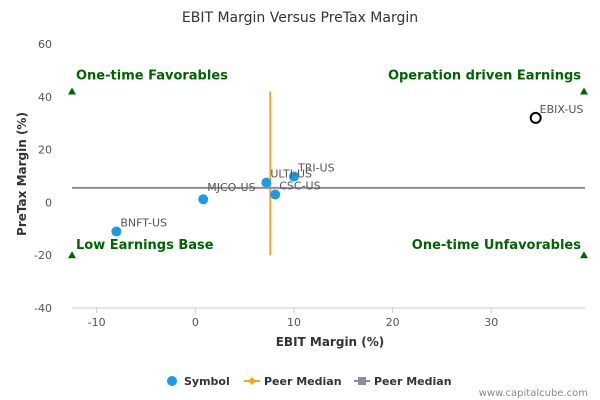 The image size is (600, 400). Describe the element at coordinates (116, 231) in the screenshot. I see `data-point-bnft-us` at that location.